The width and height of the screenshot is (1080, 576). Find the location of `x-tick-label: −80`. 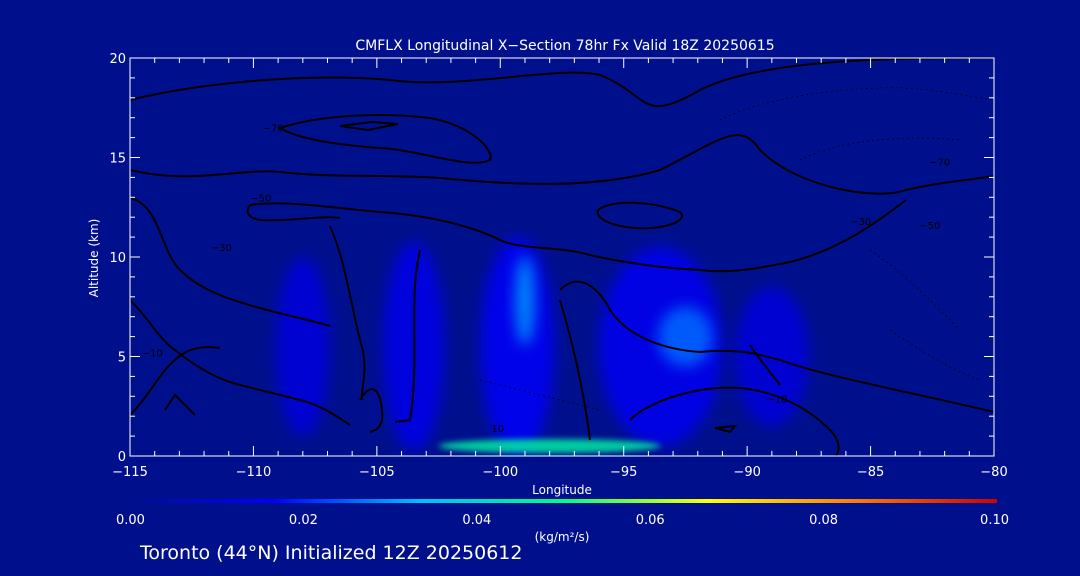

x-tick-label: −80 is located at coordinates (993, 472).